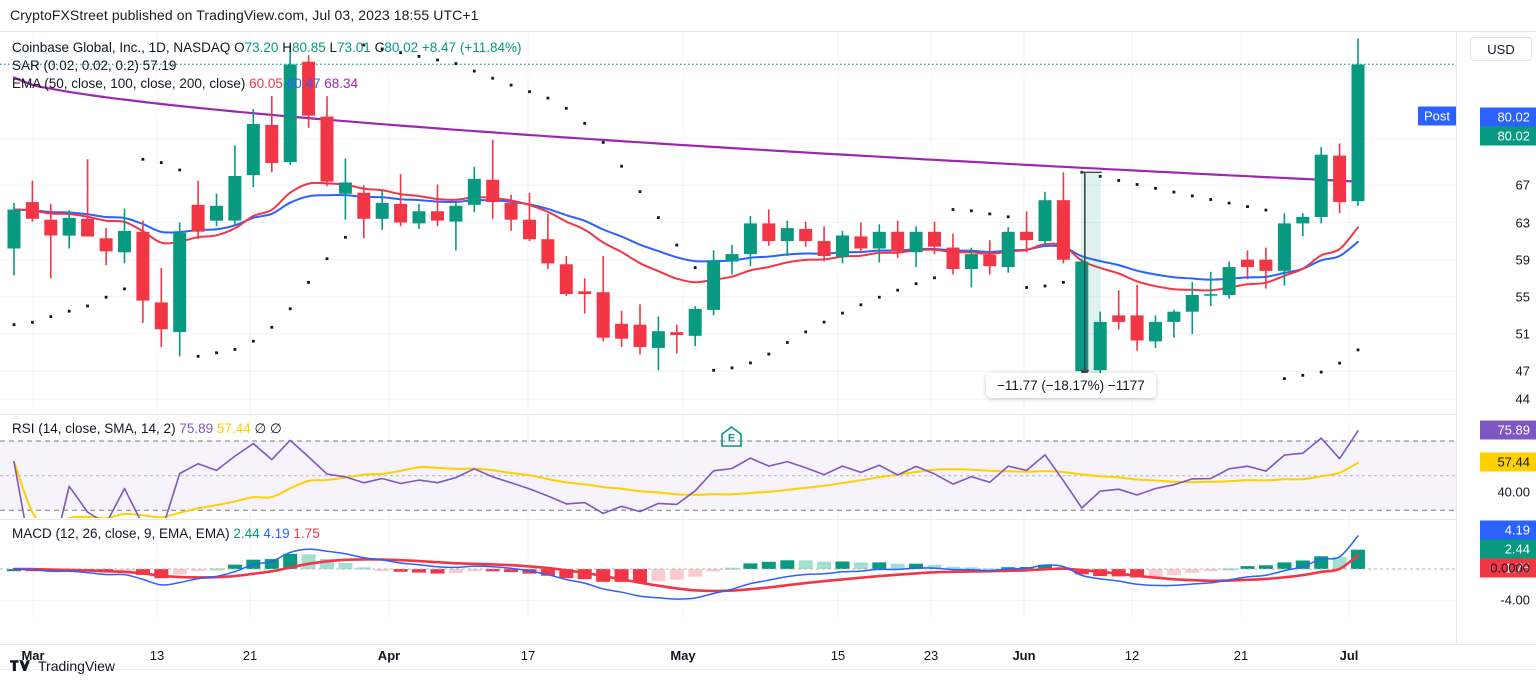 Image resolution: width=1536 pixels, height=690 pixels. What do you see at coordinates (196, 428) in the screenshot?
I see `rsi-value: 75.89` at bounding box center [196, 428].